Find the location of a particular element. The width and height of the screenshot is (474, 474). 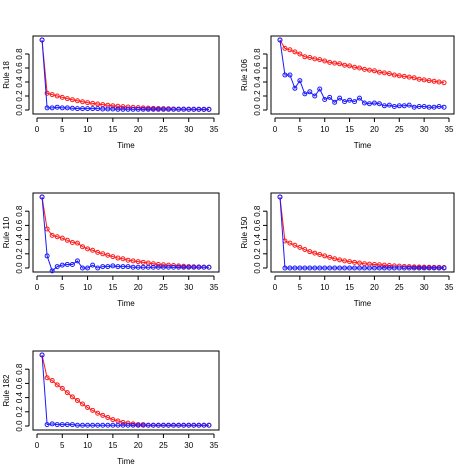

plot-panel-1: 0 5 10 15 20 25 30 35 Time 0.0 0.2 0.4 0.6 0.8 Rule 18 is located at coordinates (111, 92).